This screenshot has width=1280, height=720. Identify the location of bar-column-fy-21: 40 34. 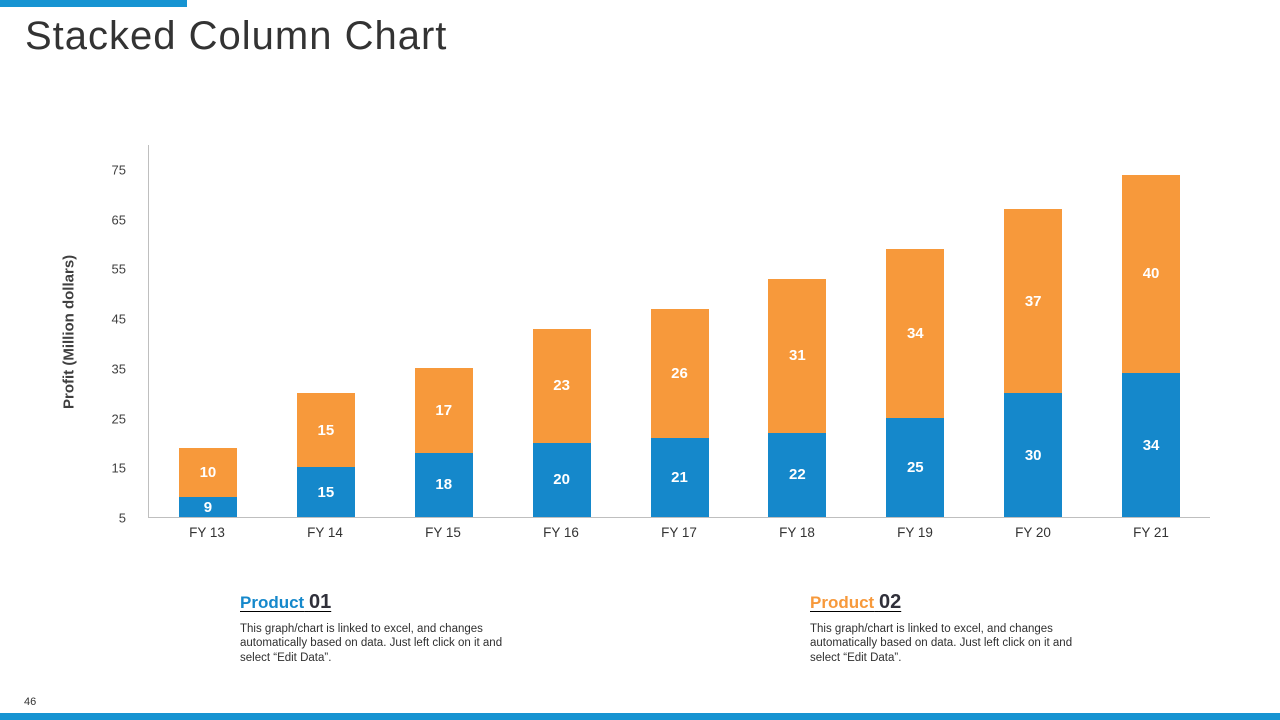
(1151, 331).